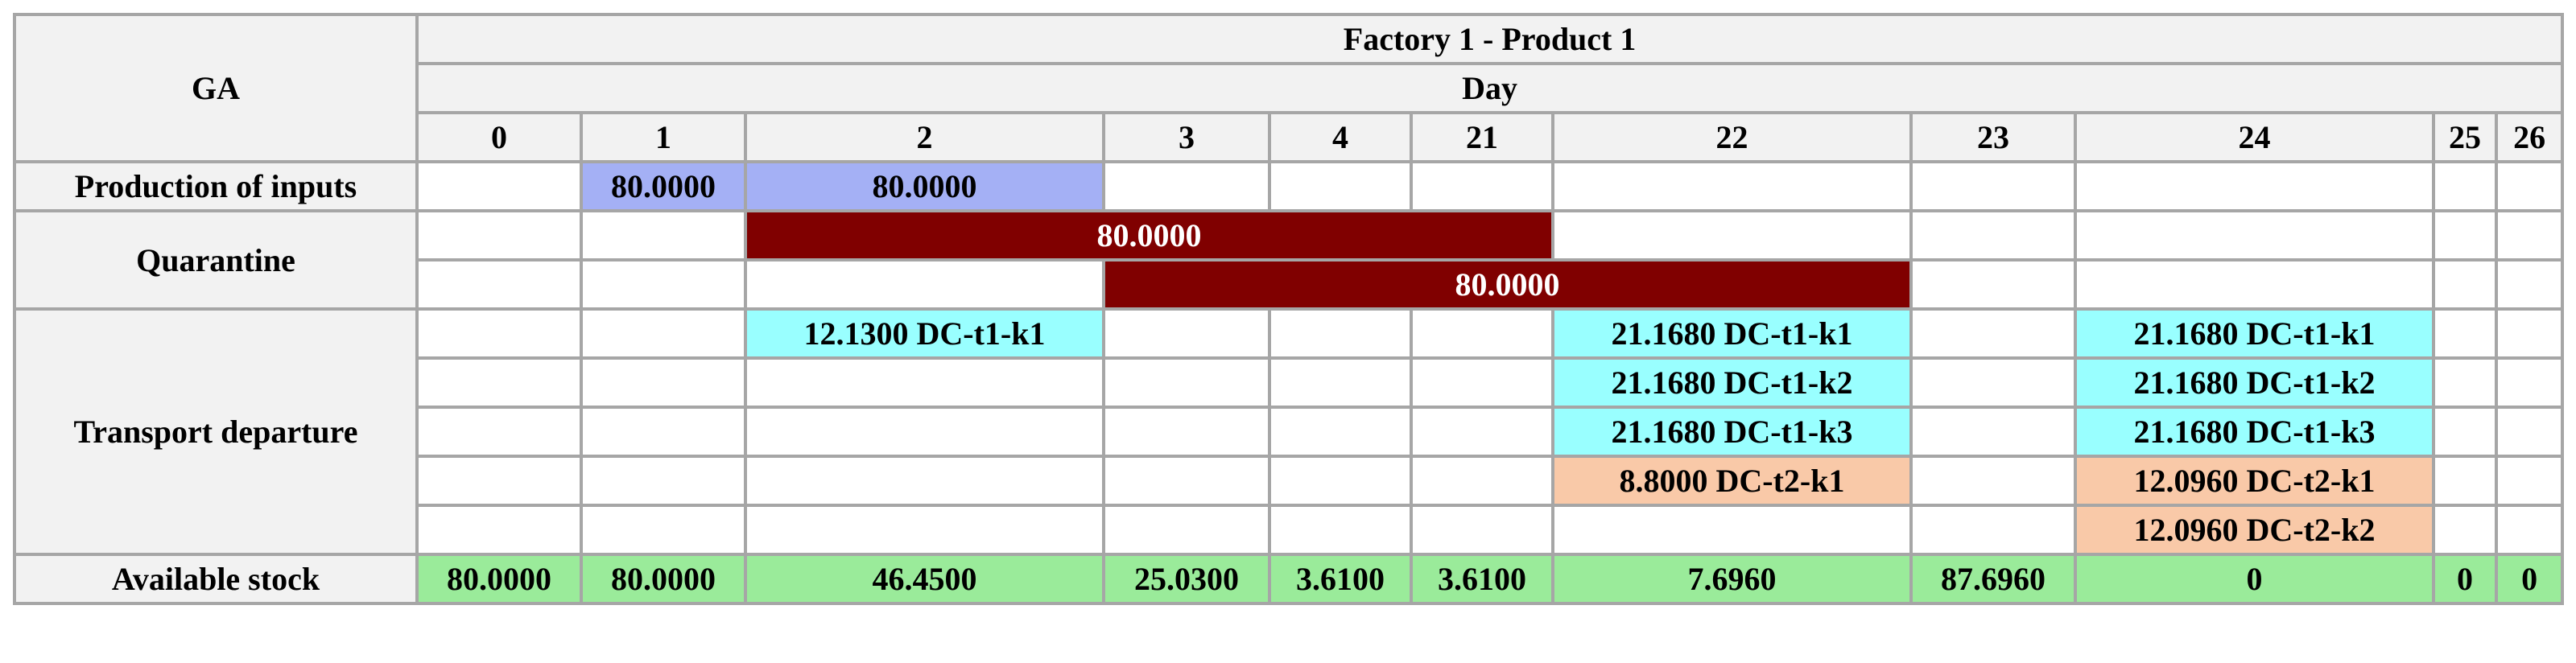  I want to click on day-header: 2, so click(925, 137).